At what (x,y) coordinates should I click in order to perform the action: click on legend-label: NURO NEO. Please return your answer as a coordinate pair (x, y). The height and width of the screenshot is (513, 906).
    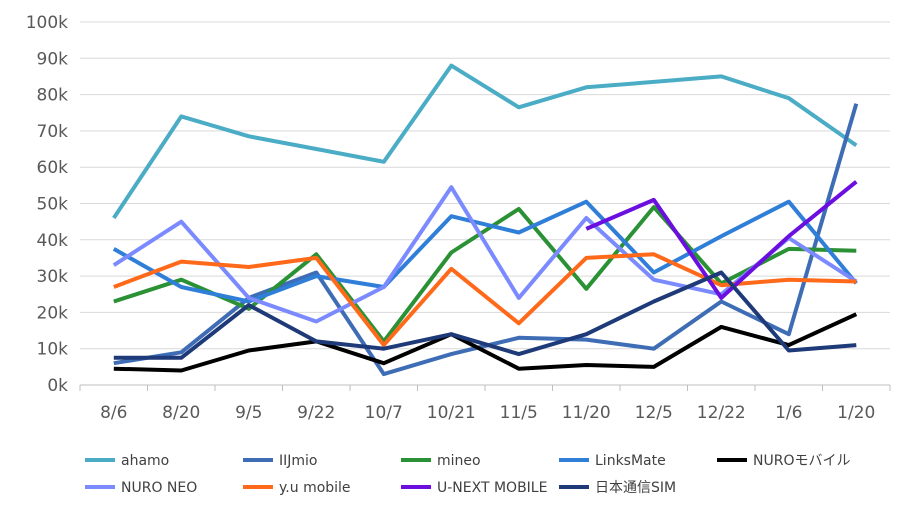
    Looking at the image, I should click on (159, 488).